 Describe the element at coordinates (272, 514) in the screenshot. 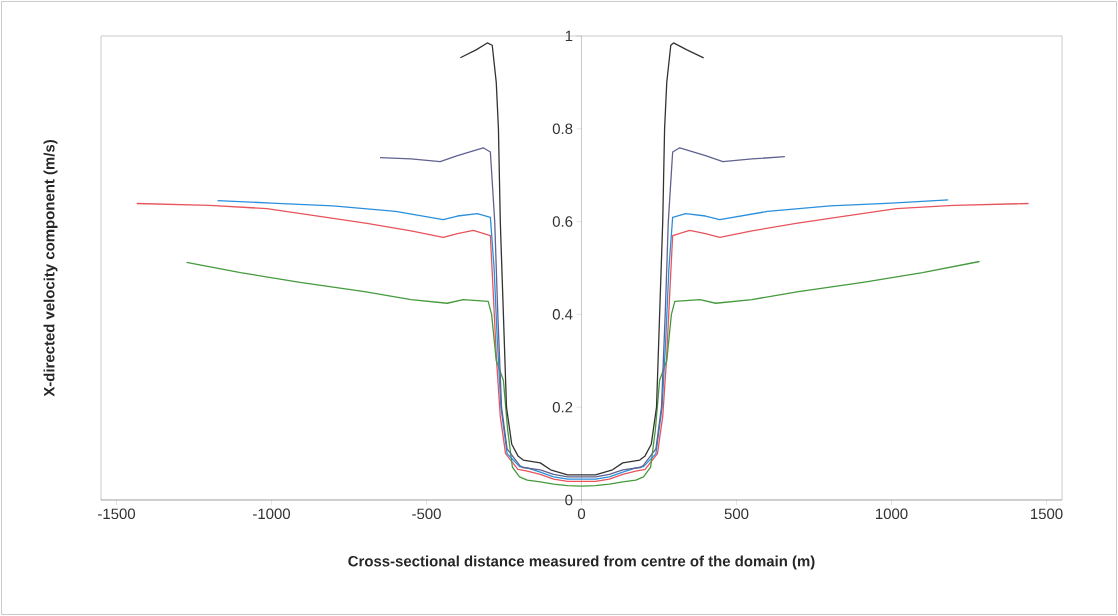

I see `x-tick-label: -1000` at that location.